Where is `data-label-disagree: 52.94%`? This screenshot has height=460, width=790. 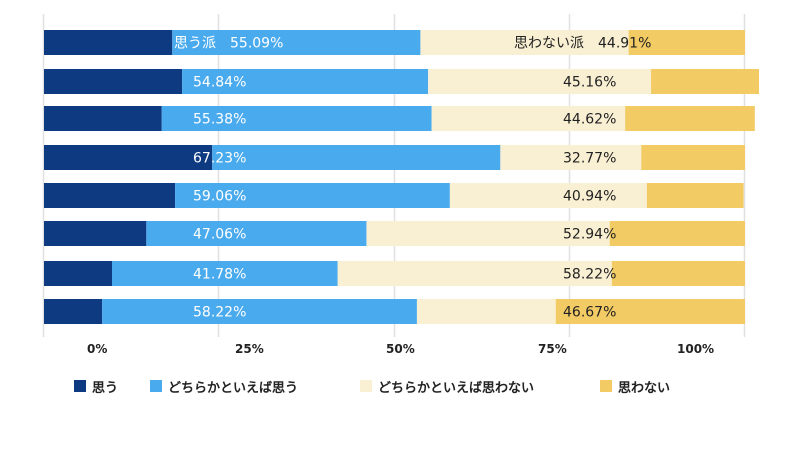
data-label-disagree: 52.94% is located at coordinates (589, 235).